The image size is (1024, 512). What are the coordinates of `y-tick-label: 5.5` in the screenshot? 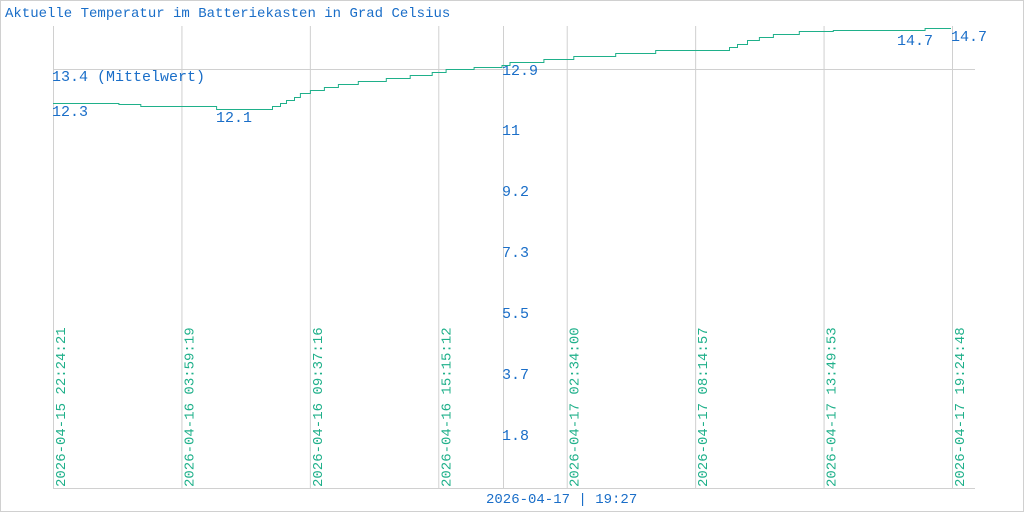 It's located at (515, 314).